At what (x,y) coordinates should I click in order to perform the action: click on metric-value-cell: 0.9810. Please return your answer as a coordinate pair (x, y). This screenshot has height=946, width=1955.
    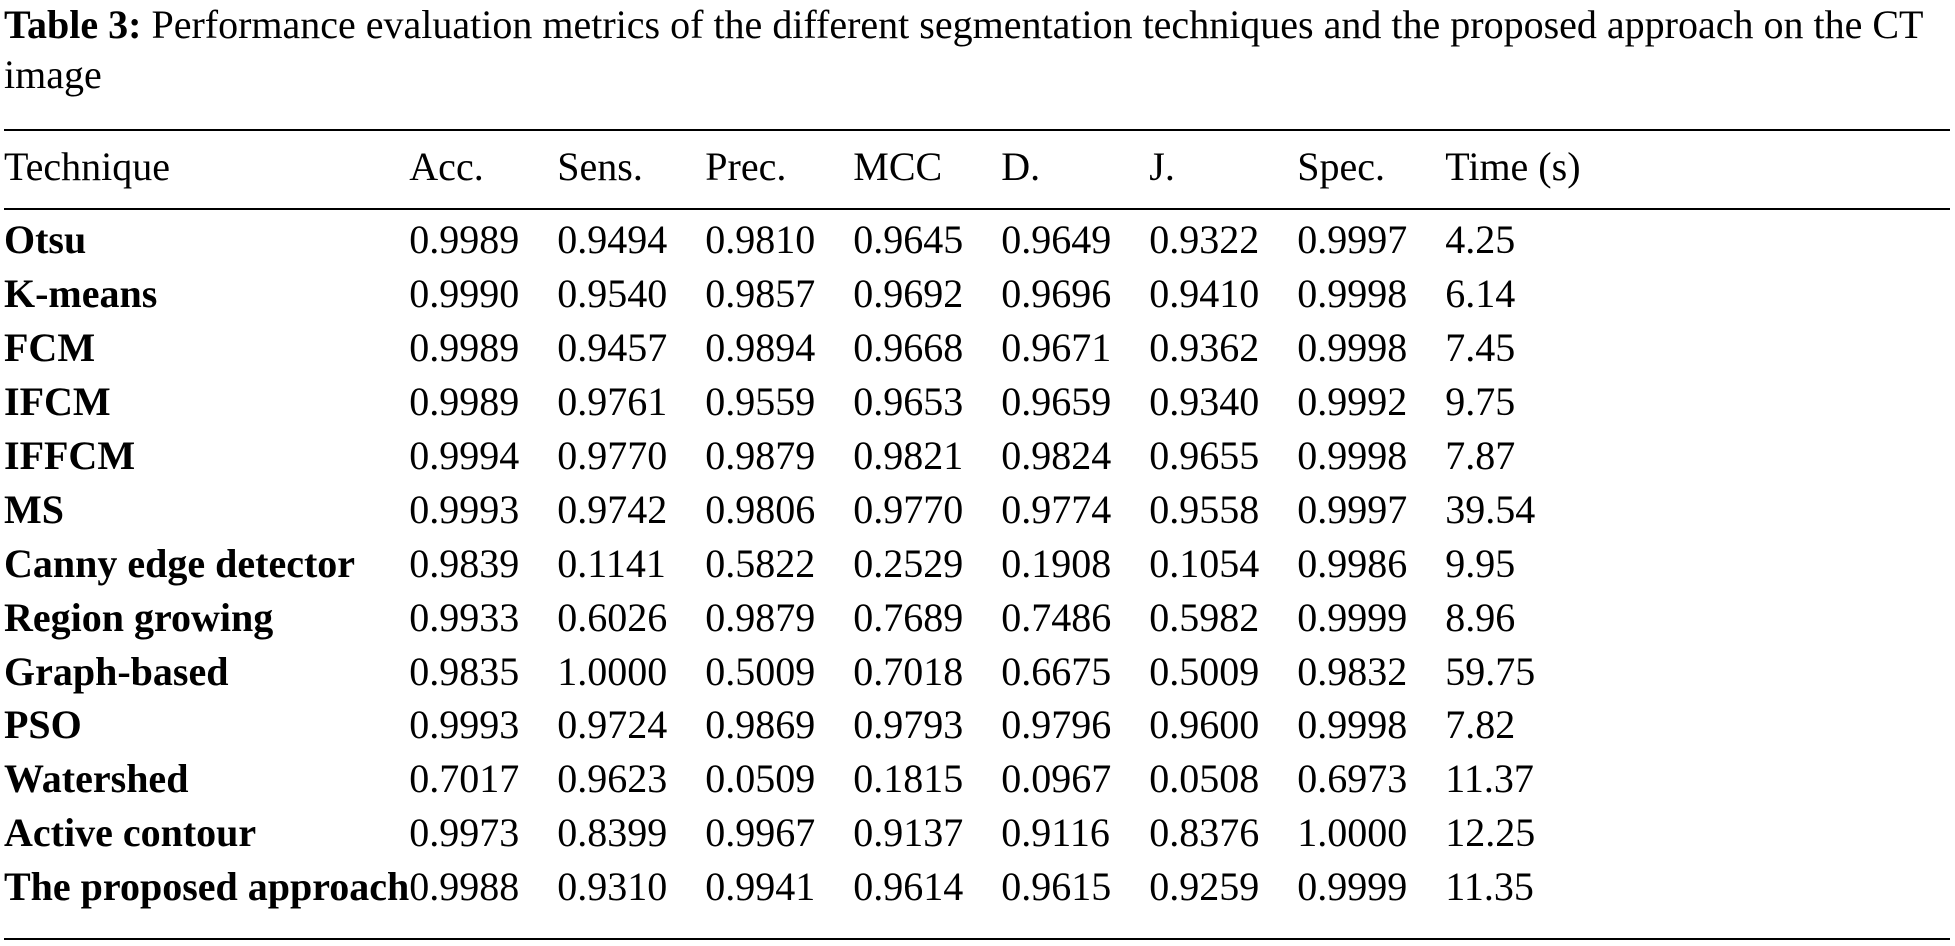
    Looking at the image, I should click on (760, 240).